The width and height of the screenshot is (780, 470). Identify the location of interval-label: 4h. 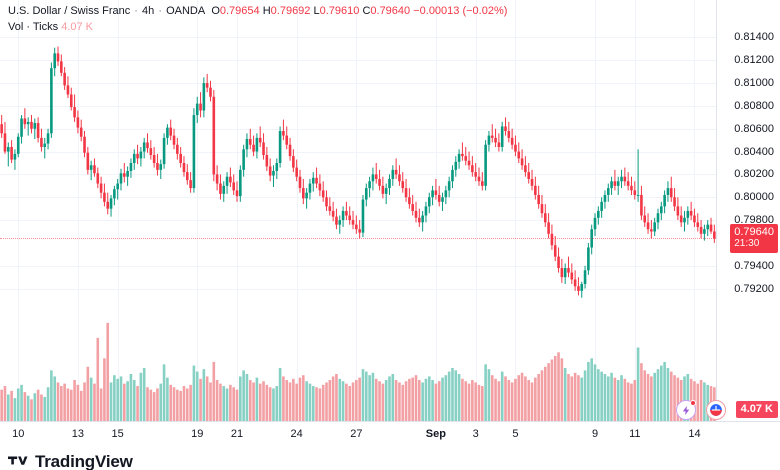
(148, 11).